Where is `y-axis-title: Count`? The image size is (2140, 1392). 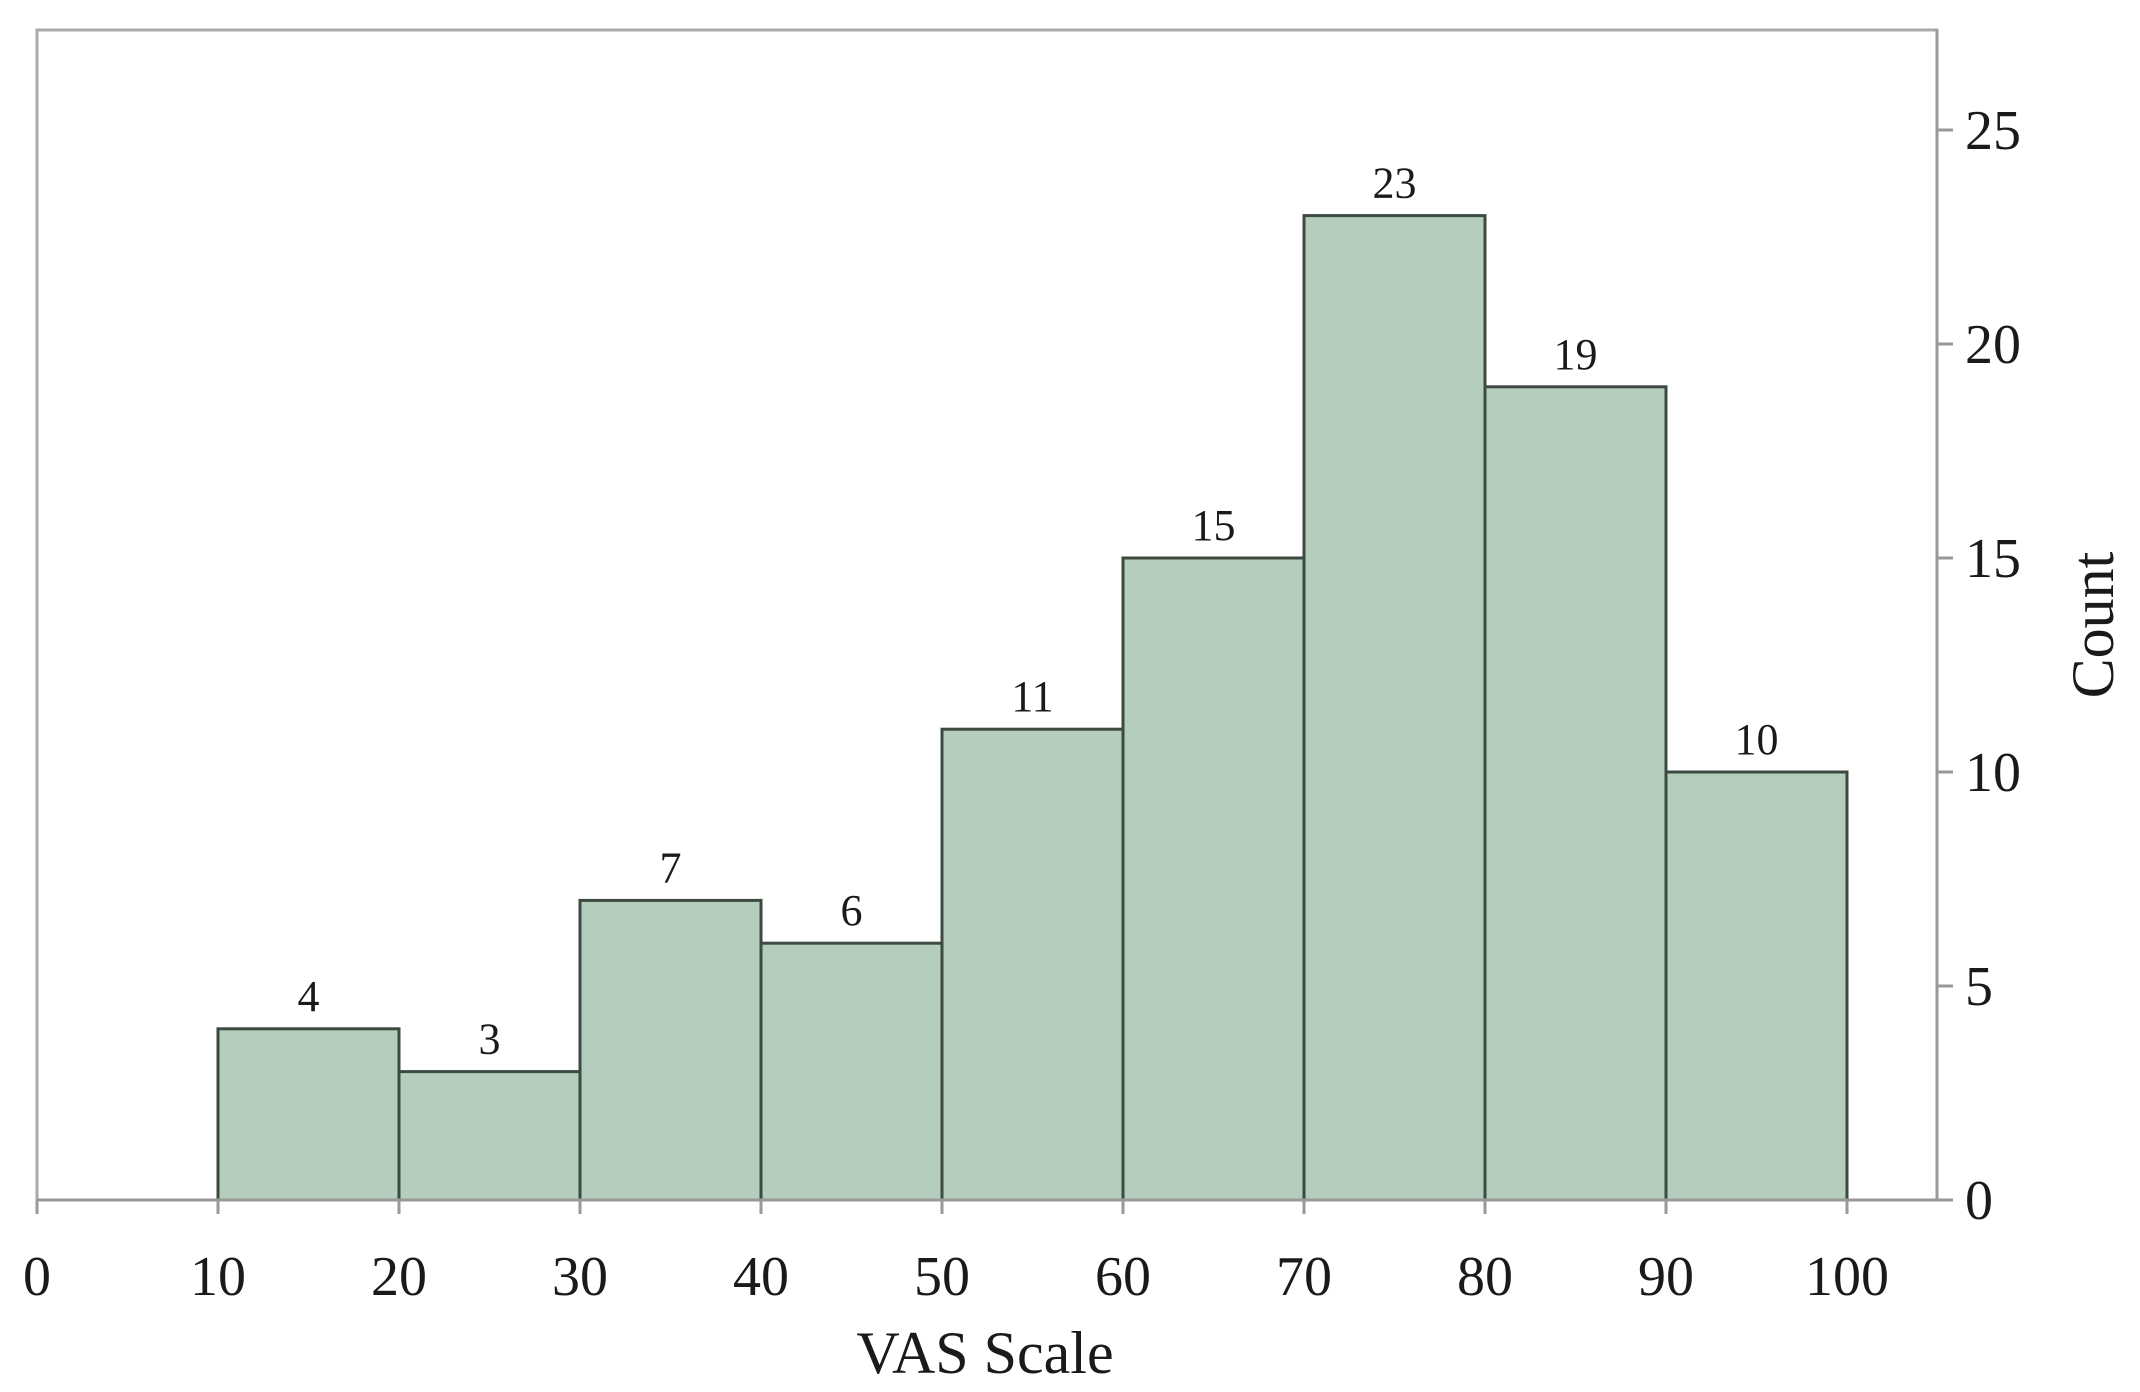 y-axis-title: Count is located at coordinates (2093, 624).